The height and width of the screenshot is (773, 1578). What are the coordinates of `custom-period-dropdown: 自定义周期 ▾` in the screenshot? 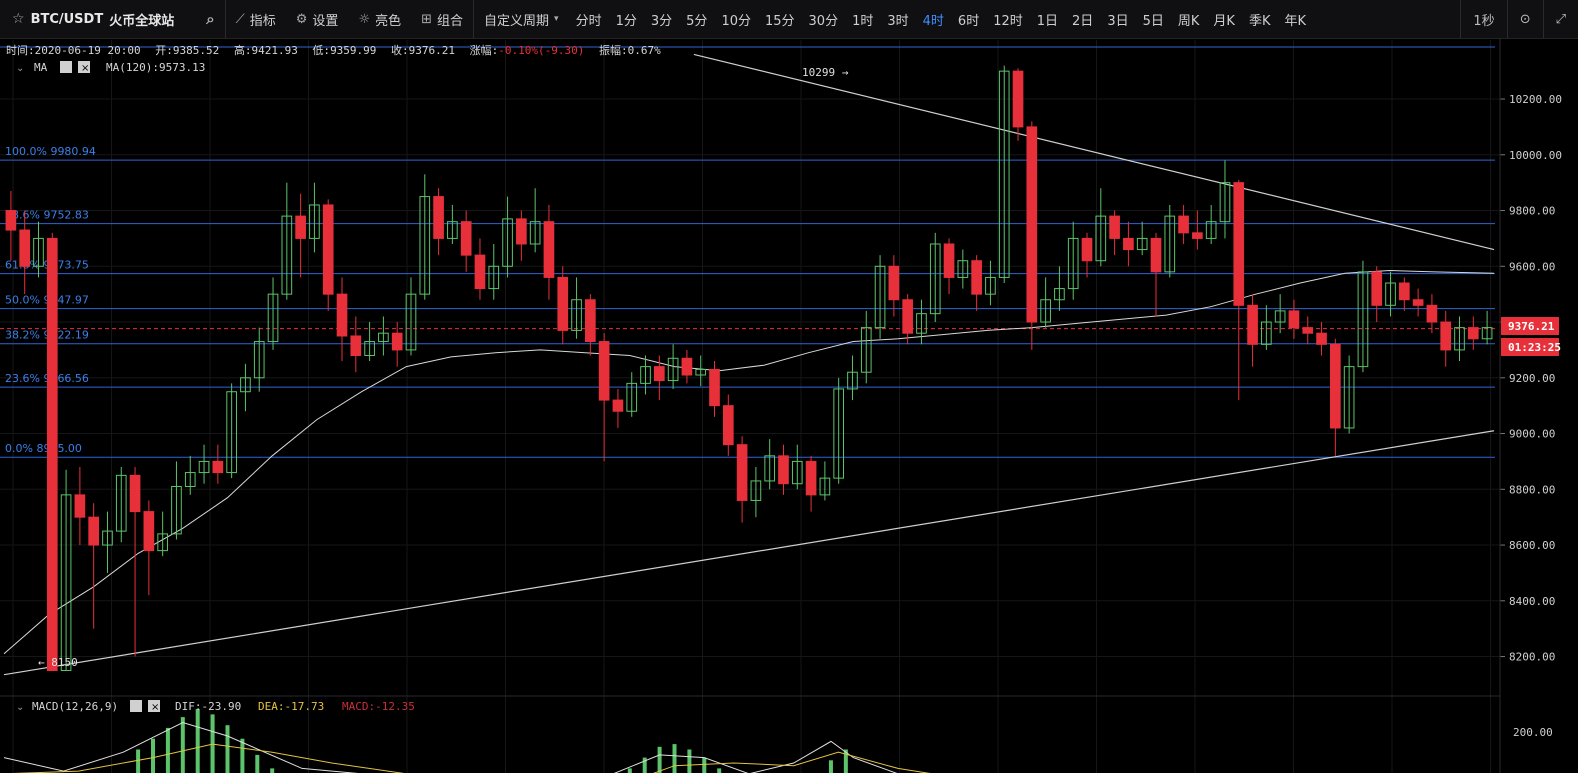 It's located at (521, 19).